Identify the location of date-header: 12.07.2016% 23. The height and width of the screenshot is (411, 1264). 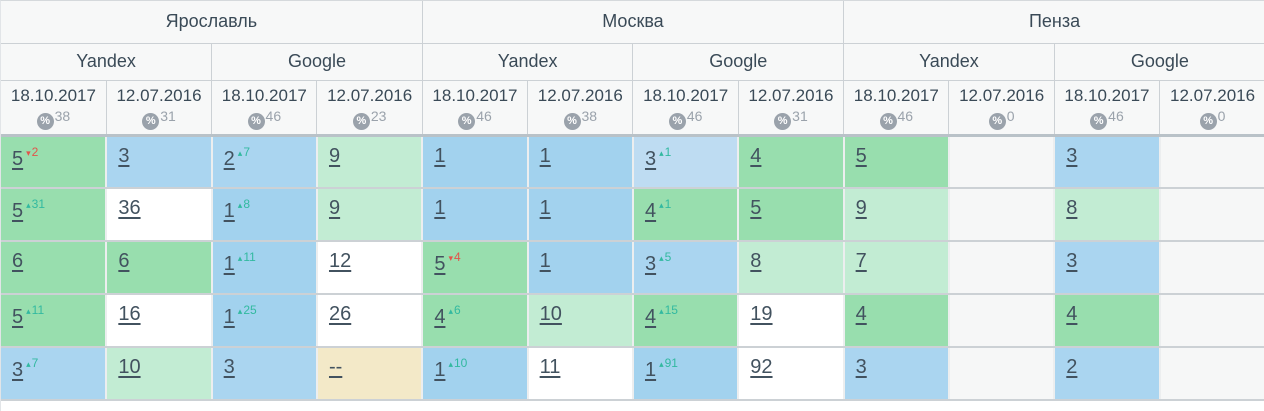
(369, 108).